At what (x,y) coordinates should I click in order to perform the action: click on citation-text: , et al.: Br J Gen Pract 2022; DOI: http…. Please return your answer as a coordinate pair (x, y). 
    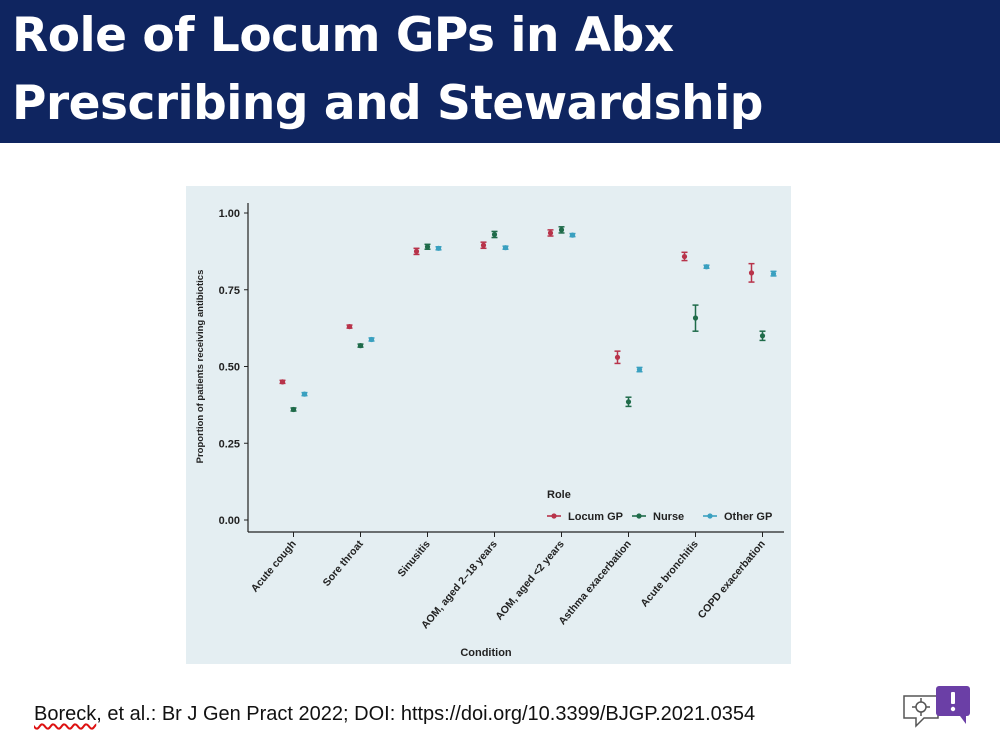
    Looking at the image, I should click on (426, 714).